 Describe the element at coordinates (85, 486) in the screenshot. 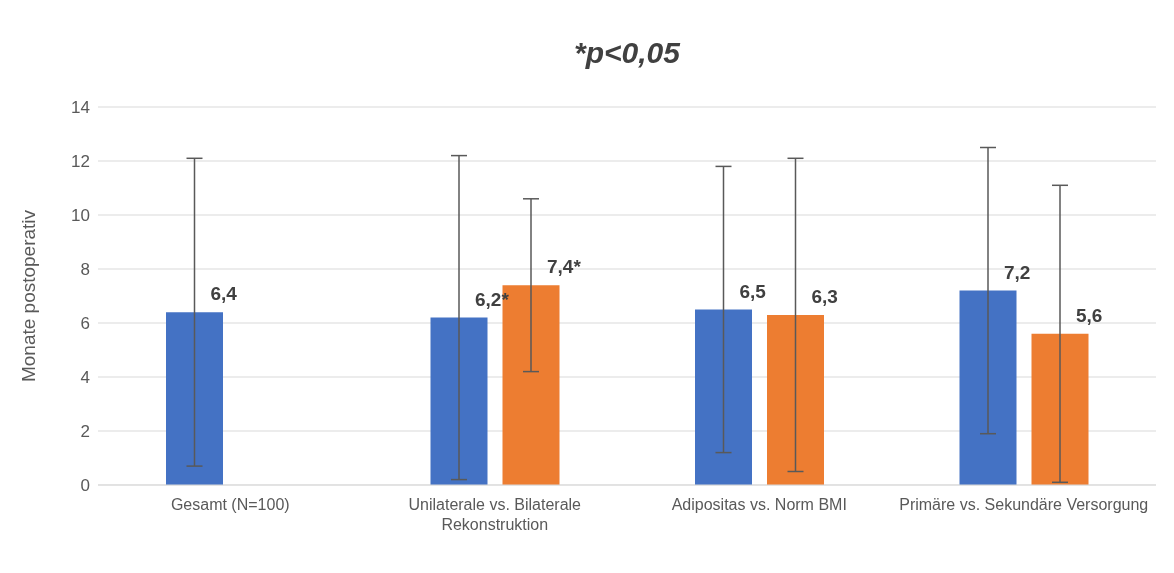

I see `y-tick-label: 0` at that location.